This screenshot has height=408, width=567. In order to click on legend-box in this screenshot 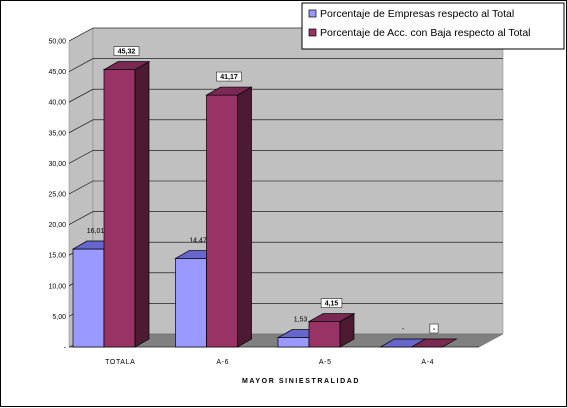, I will do `click(433, 26)`.